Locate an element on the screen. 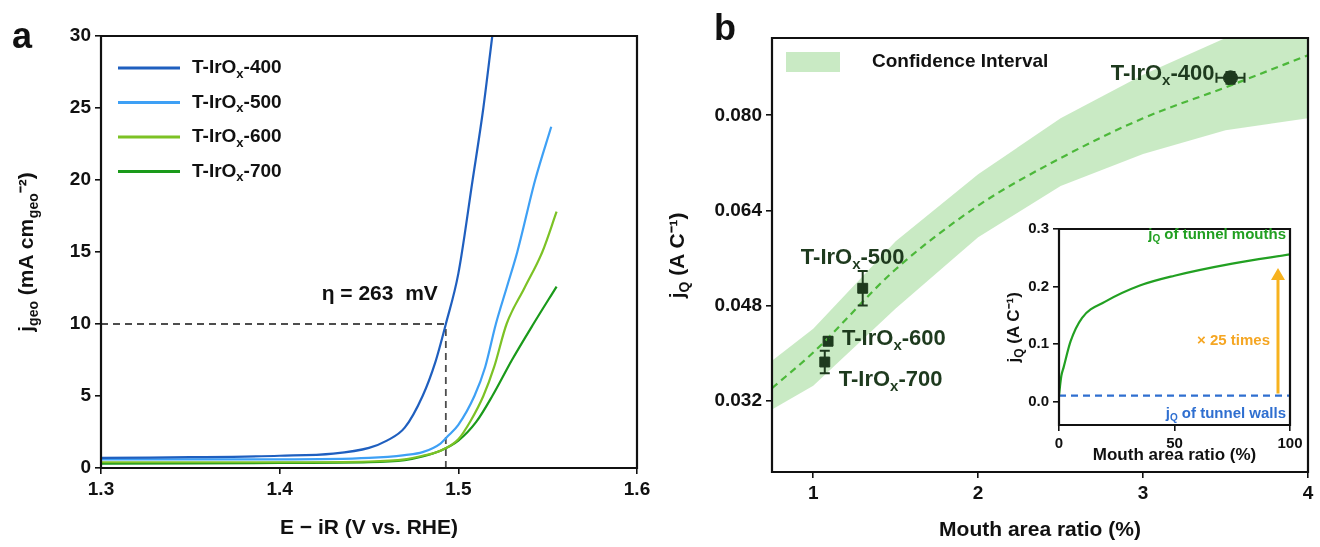 This screenshot has width=1320, height=547. y-tick-label: 0.048 is located at coordinates (738, 304).